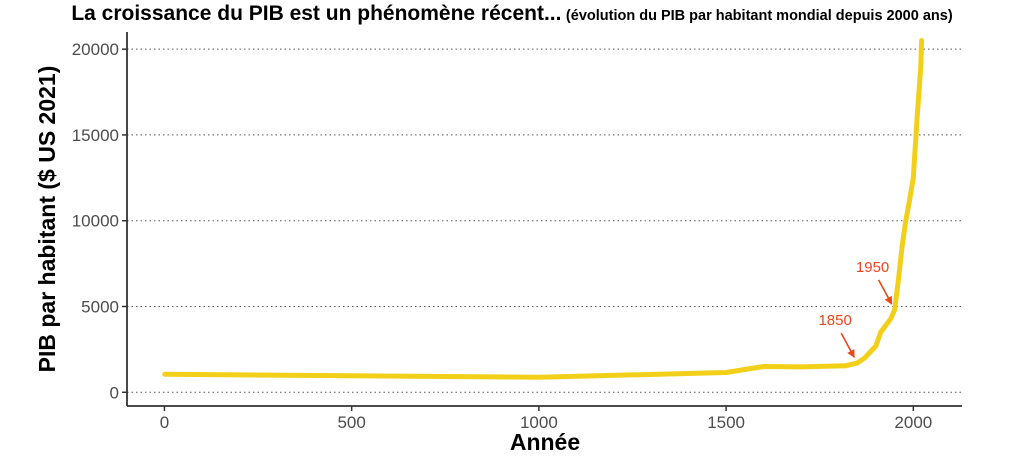  I want to click on x-tick-label: 1000, so click(539, 422).